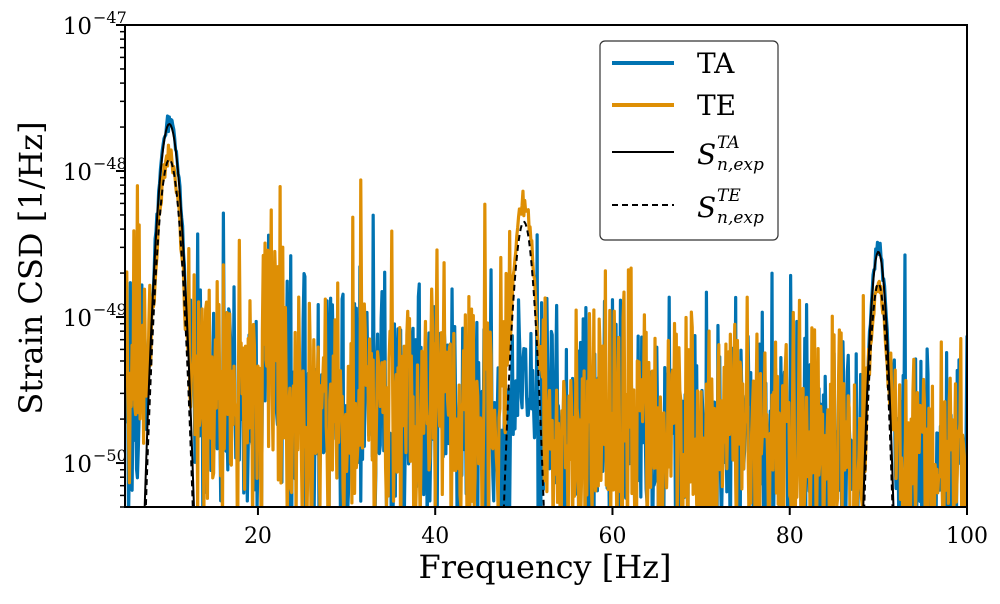 The height and width of the screenshot is (604, 1000). I want to click on x-tick-label: 40, so click(435, 536).